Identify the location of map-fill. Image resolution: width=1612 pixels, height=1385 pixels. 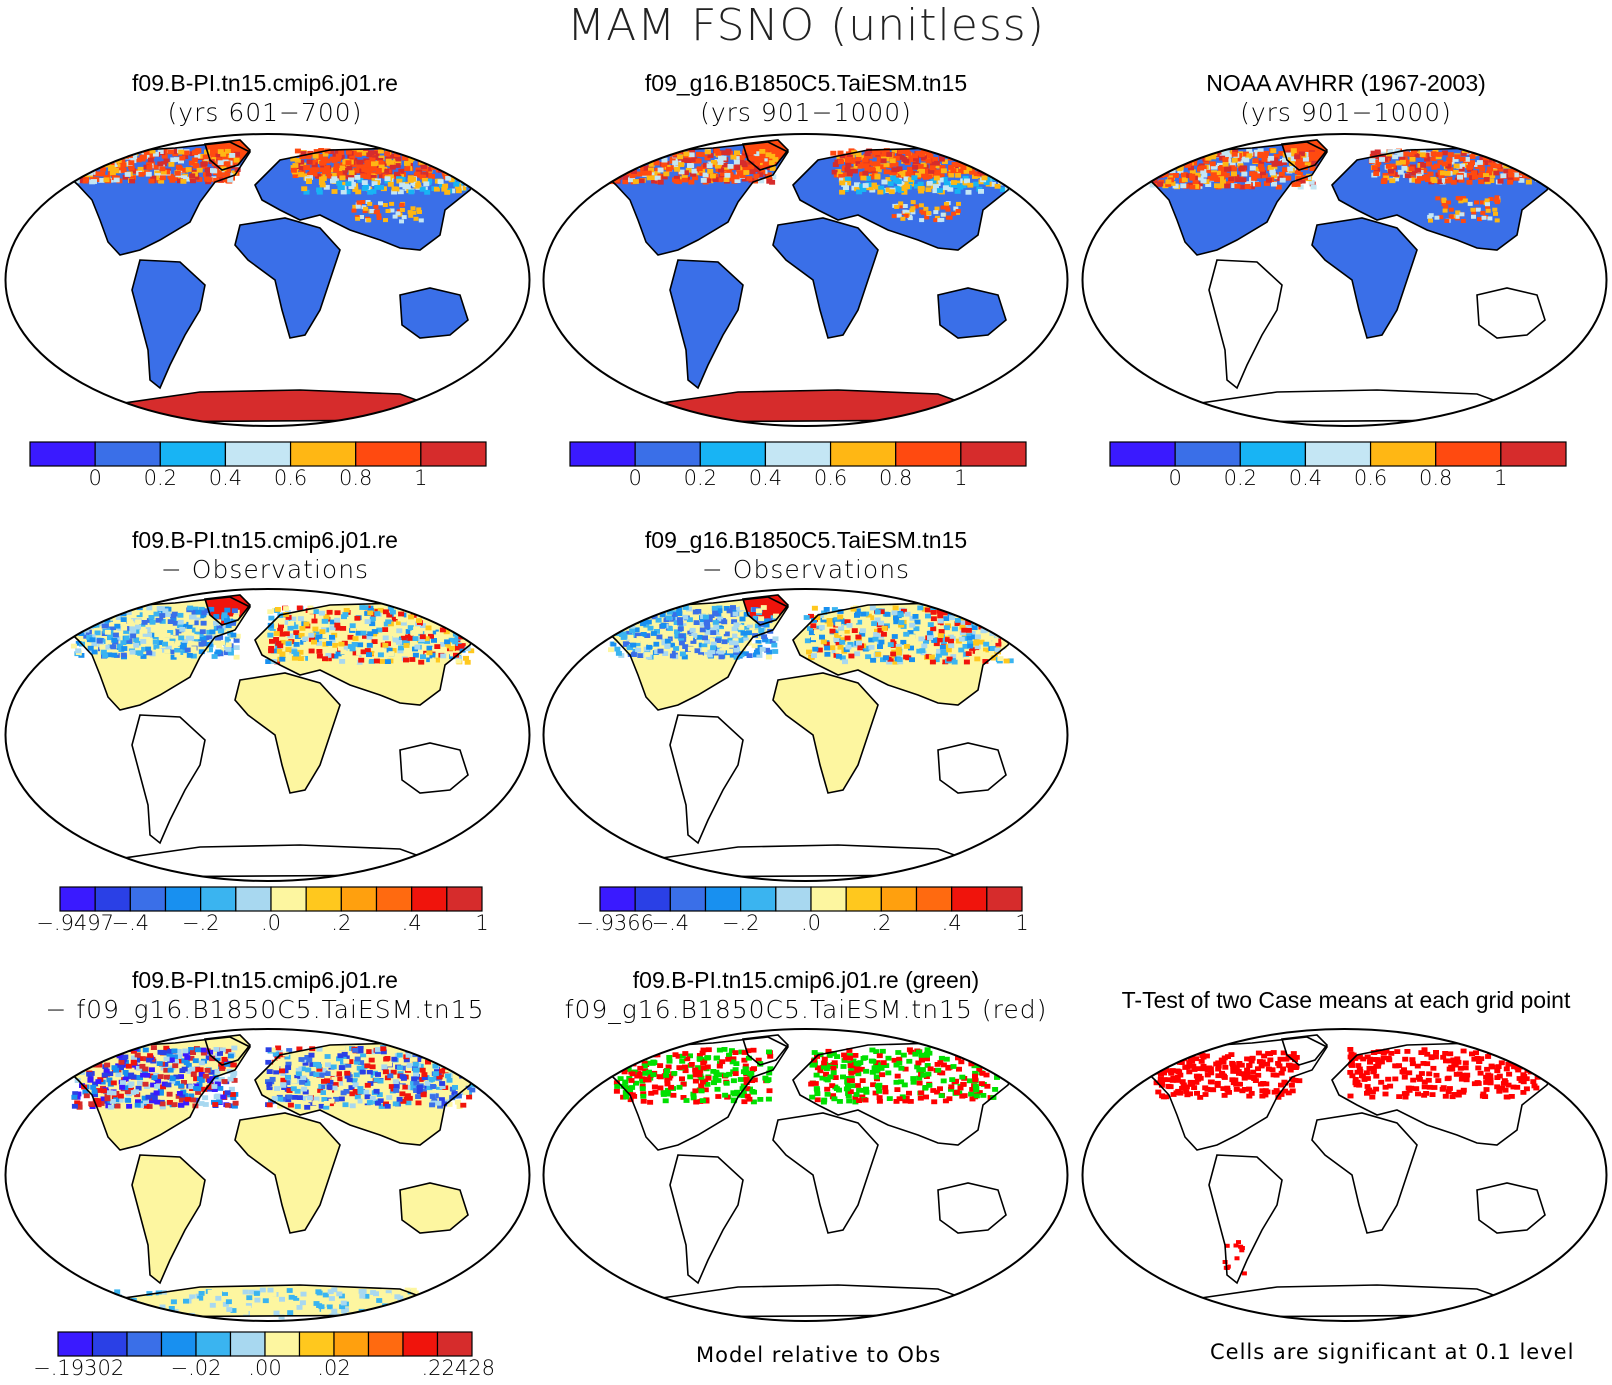
(271, 736).